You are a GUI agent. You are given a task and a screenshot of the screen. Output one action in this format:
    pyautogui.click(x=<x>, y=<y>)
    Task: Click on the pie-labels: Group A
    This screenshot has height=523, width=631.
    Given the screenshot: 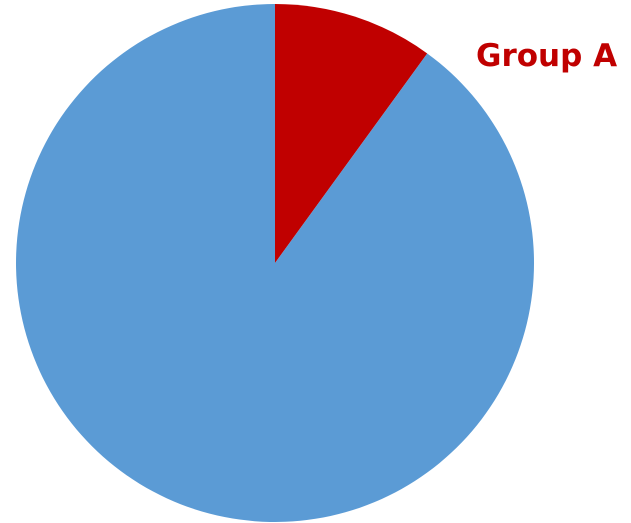 What is the action you would take?
    pyautogui.click(x=546, y=56)
    